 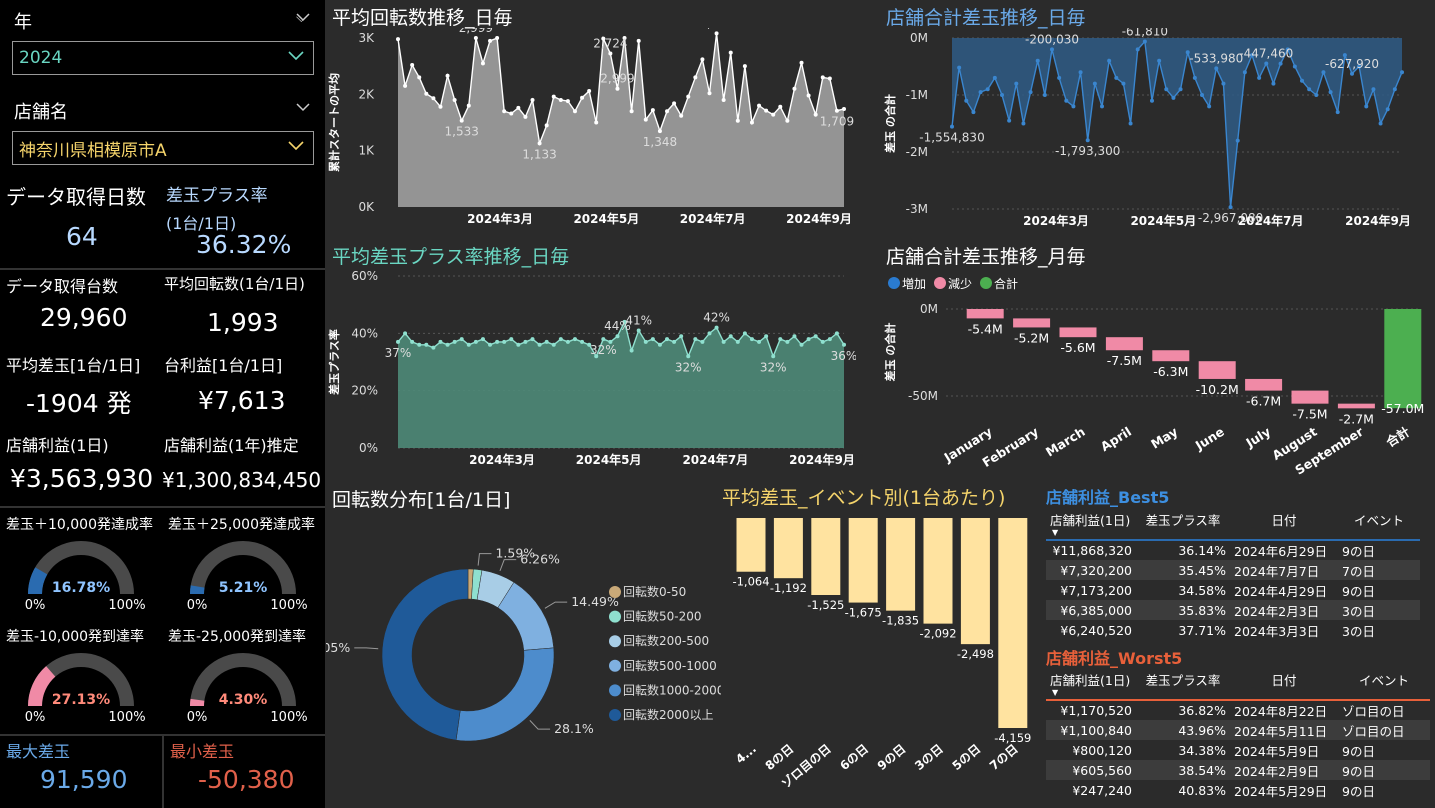 I want to click on table-row: ¥1,100,840 43.96% 2024年5月11日 ゾロ目の日, so click(x=1238, y=730).